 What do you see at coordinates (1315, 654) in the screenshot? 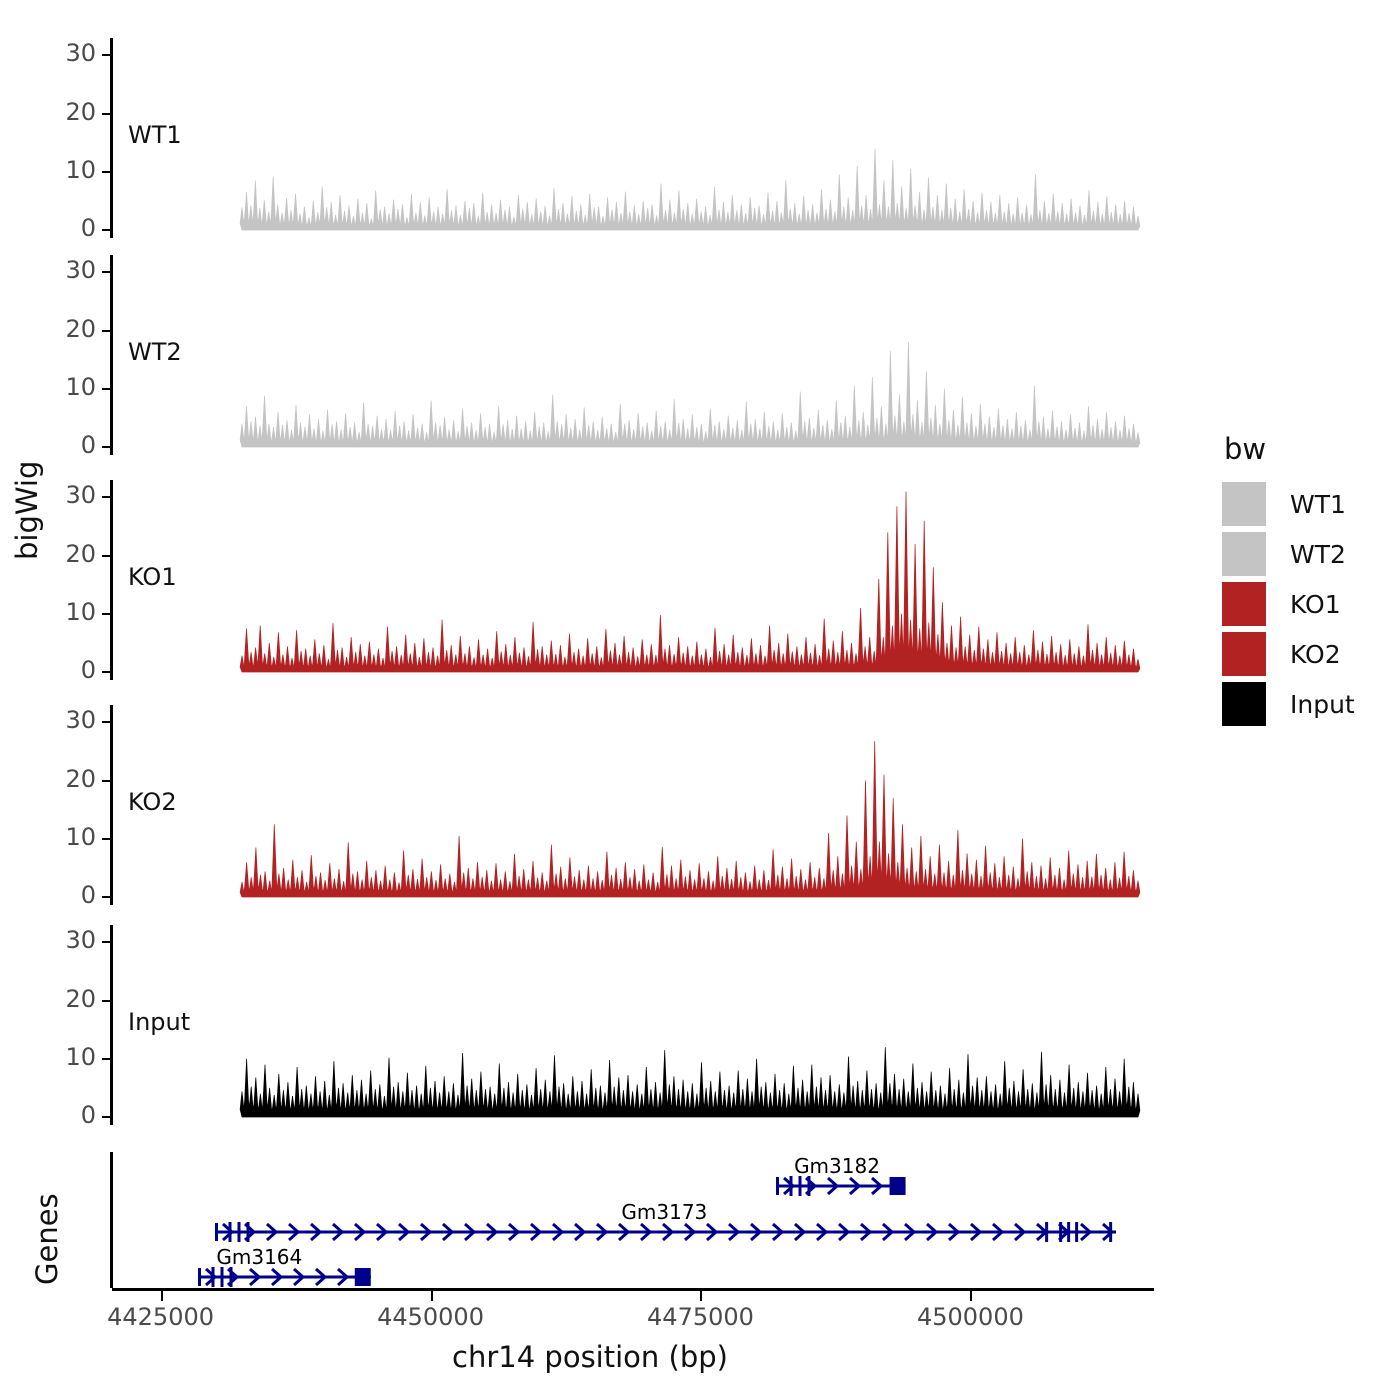
I see `legend-label-ko2: KO2` at bounding box center [1315, 654].